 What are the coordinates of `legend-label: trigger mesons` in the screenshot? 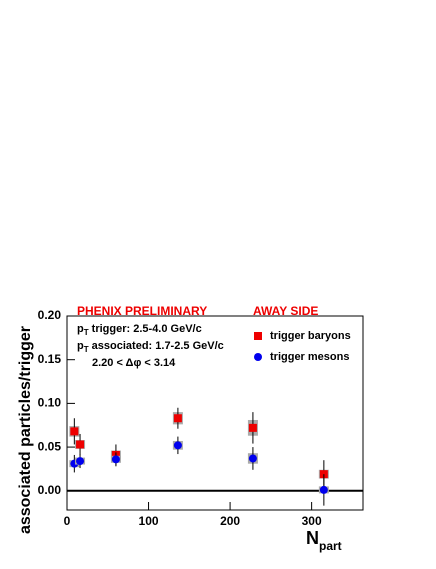 It's located at (309, 357).